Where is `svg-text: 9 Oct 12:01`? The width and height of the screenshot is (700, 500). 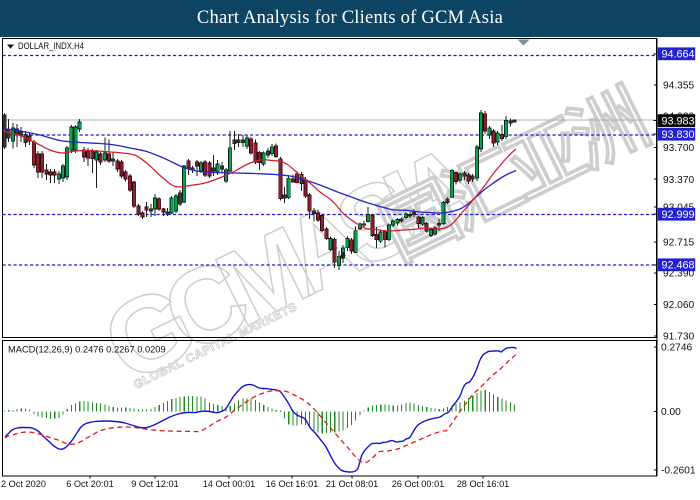
svg-text: 9 Oct 12:01 is located at coordinates (155, 484).